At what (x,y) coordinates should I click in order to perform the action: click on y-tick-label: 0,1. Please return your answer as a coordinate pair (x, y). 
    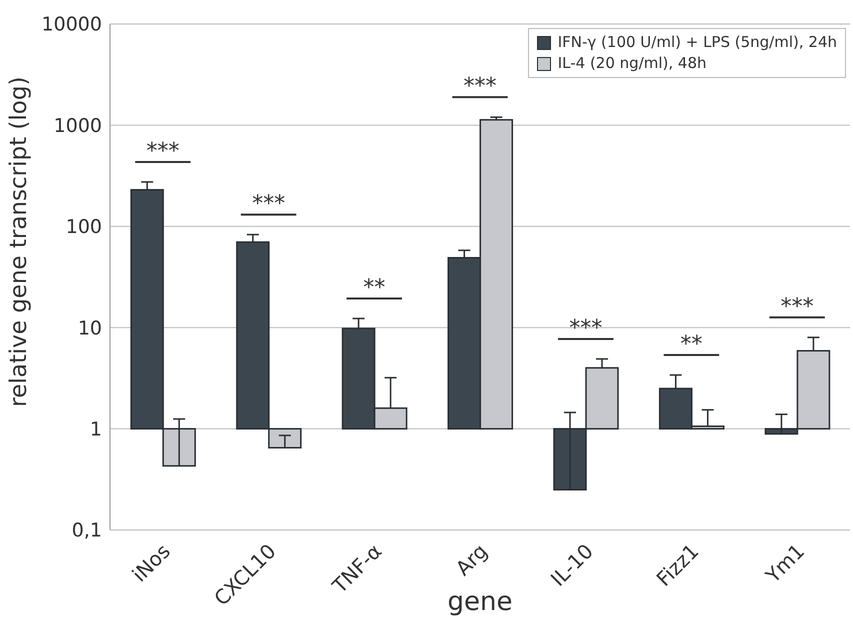
    Looking at the image, I should click on (87, 531).